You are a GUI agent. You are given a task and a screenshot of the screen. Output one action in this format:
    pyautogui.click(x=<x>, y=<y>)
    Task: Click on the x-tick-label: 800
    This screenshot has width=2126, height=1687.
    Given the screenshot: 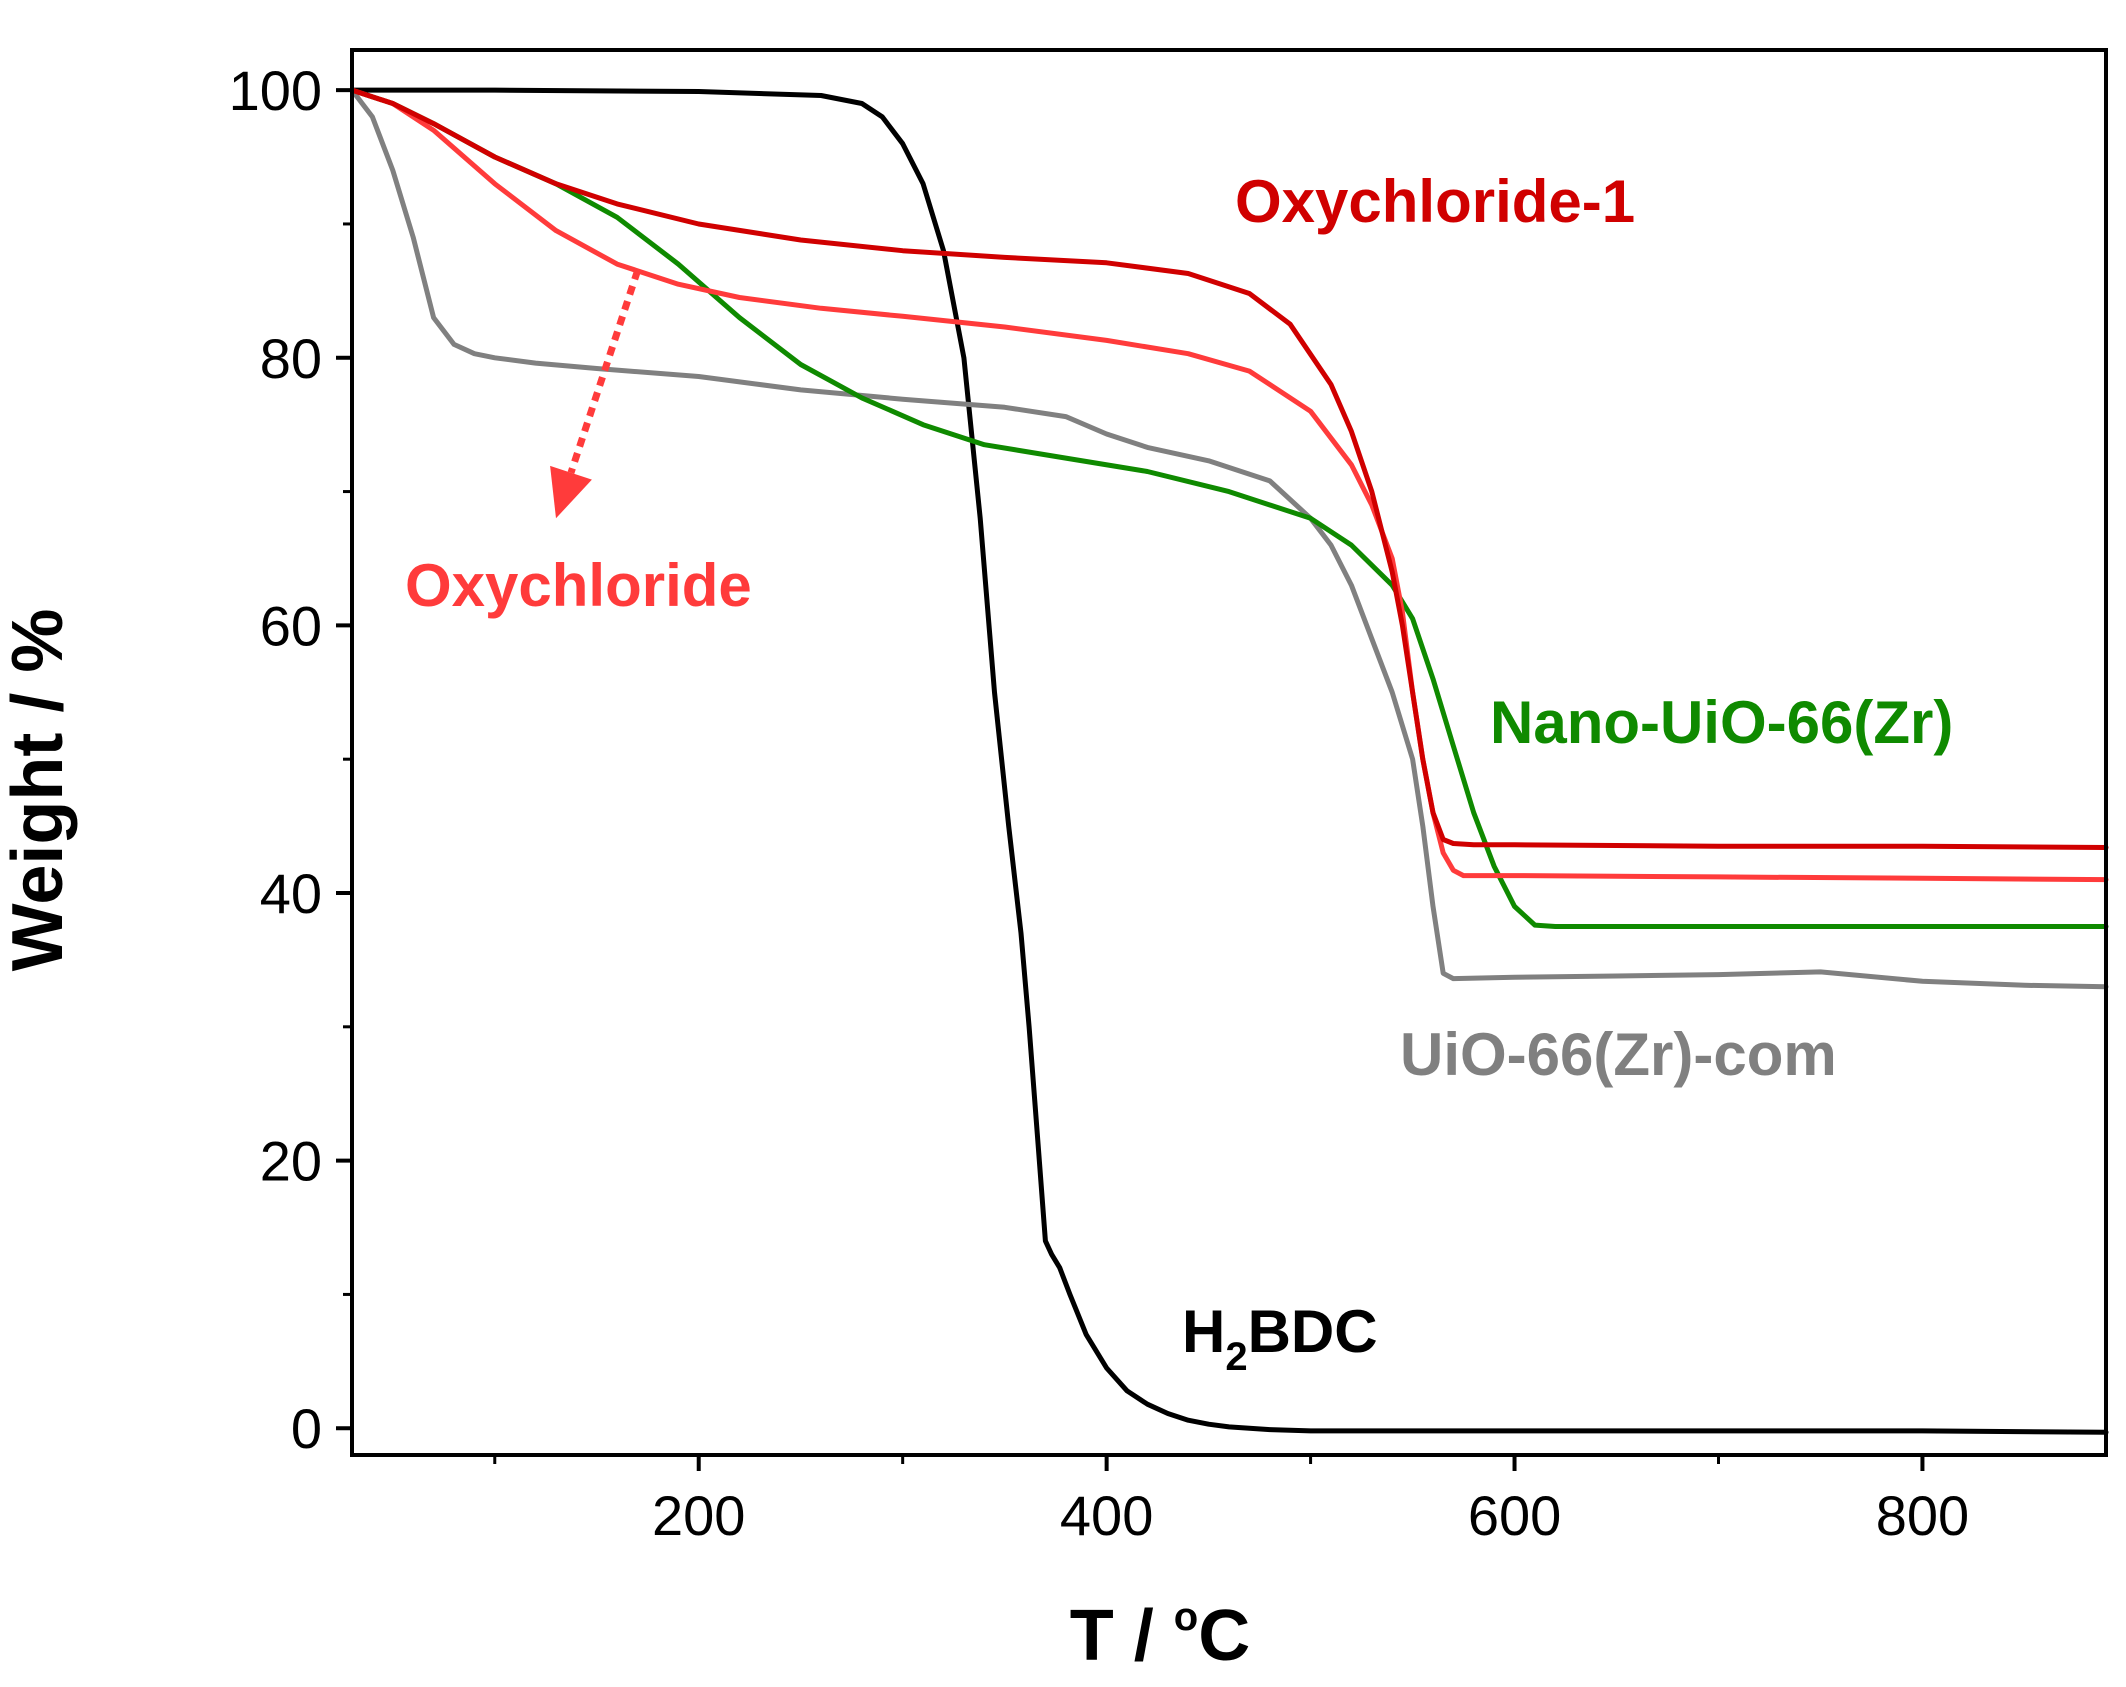 What is the action you would take?
    pyautogui.click(x=1922, y=1515)
    